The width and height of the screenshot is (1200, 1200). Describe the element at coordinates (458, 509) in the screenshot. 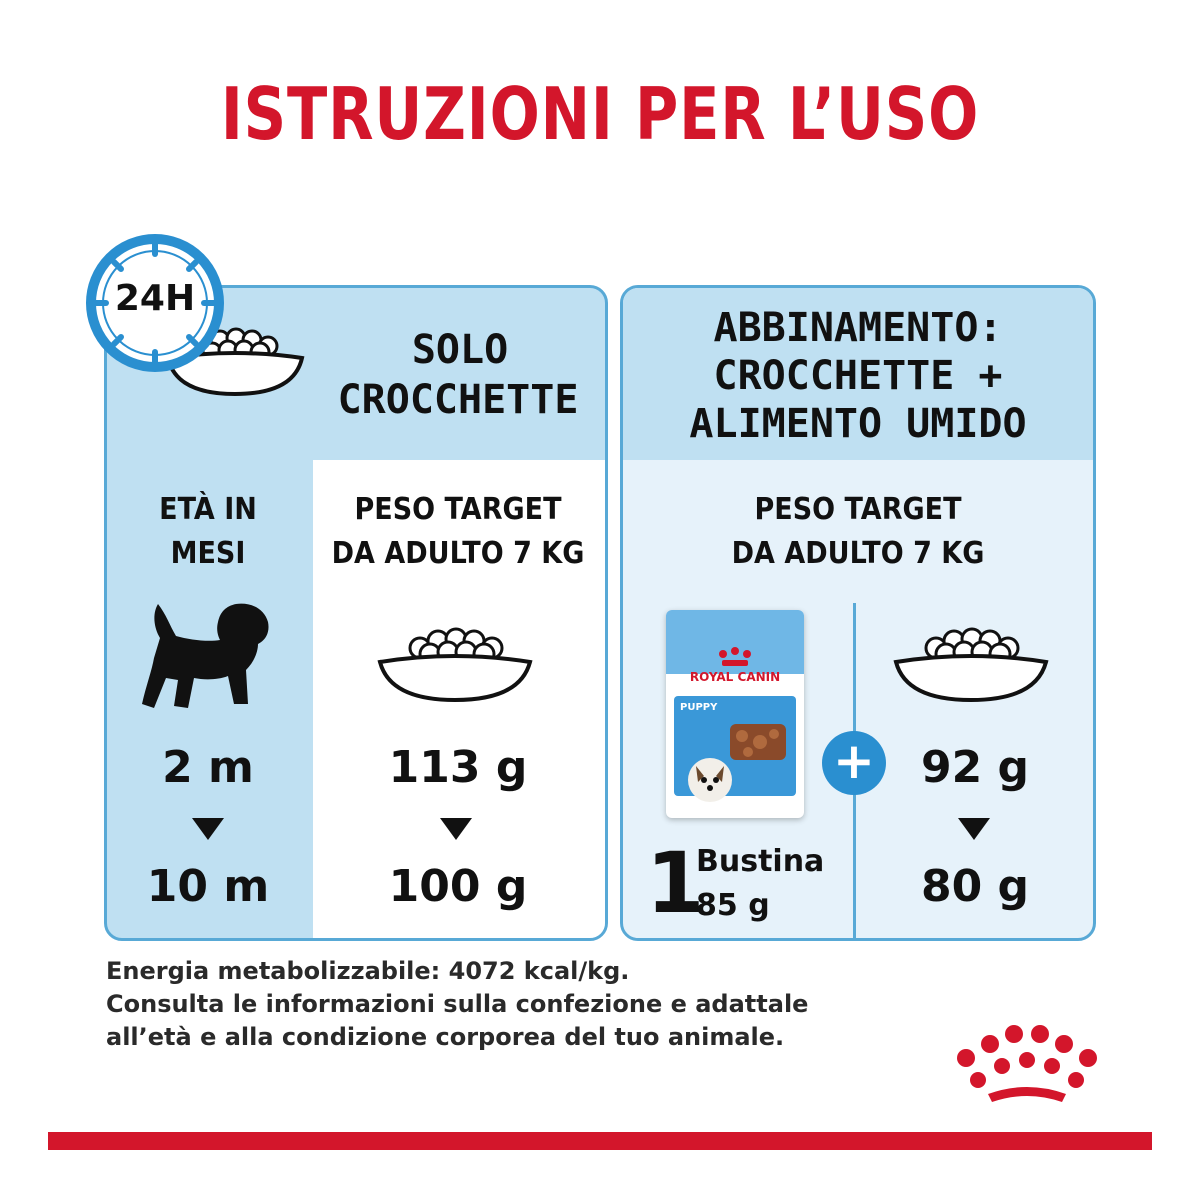

I see `weight-column-header-line1: PESO TARGET` at that location.